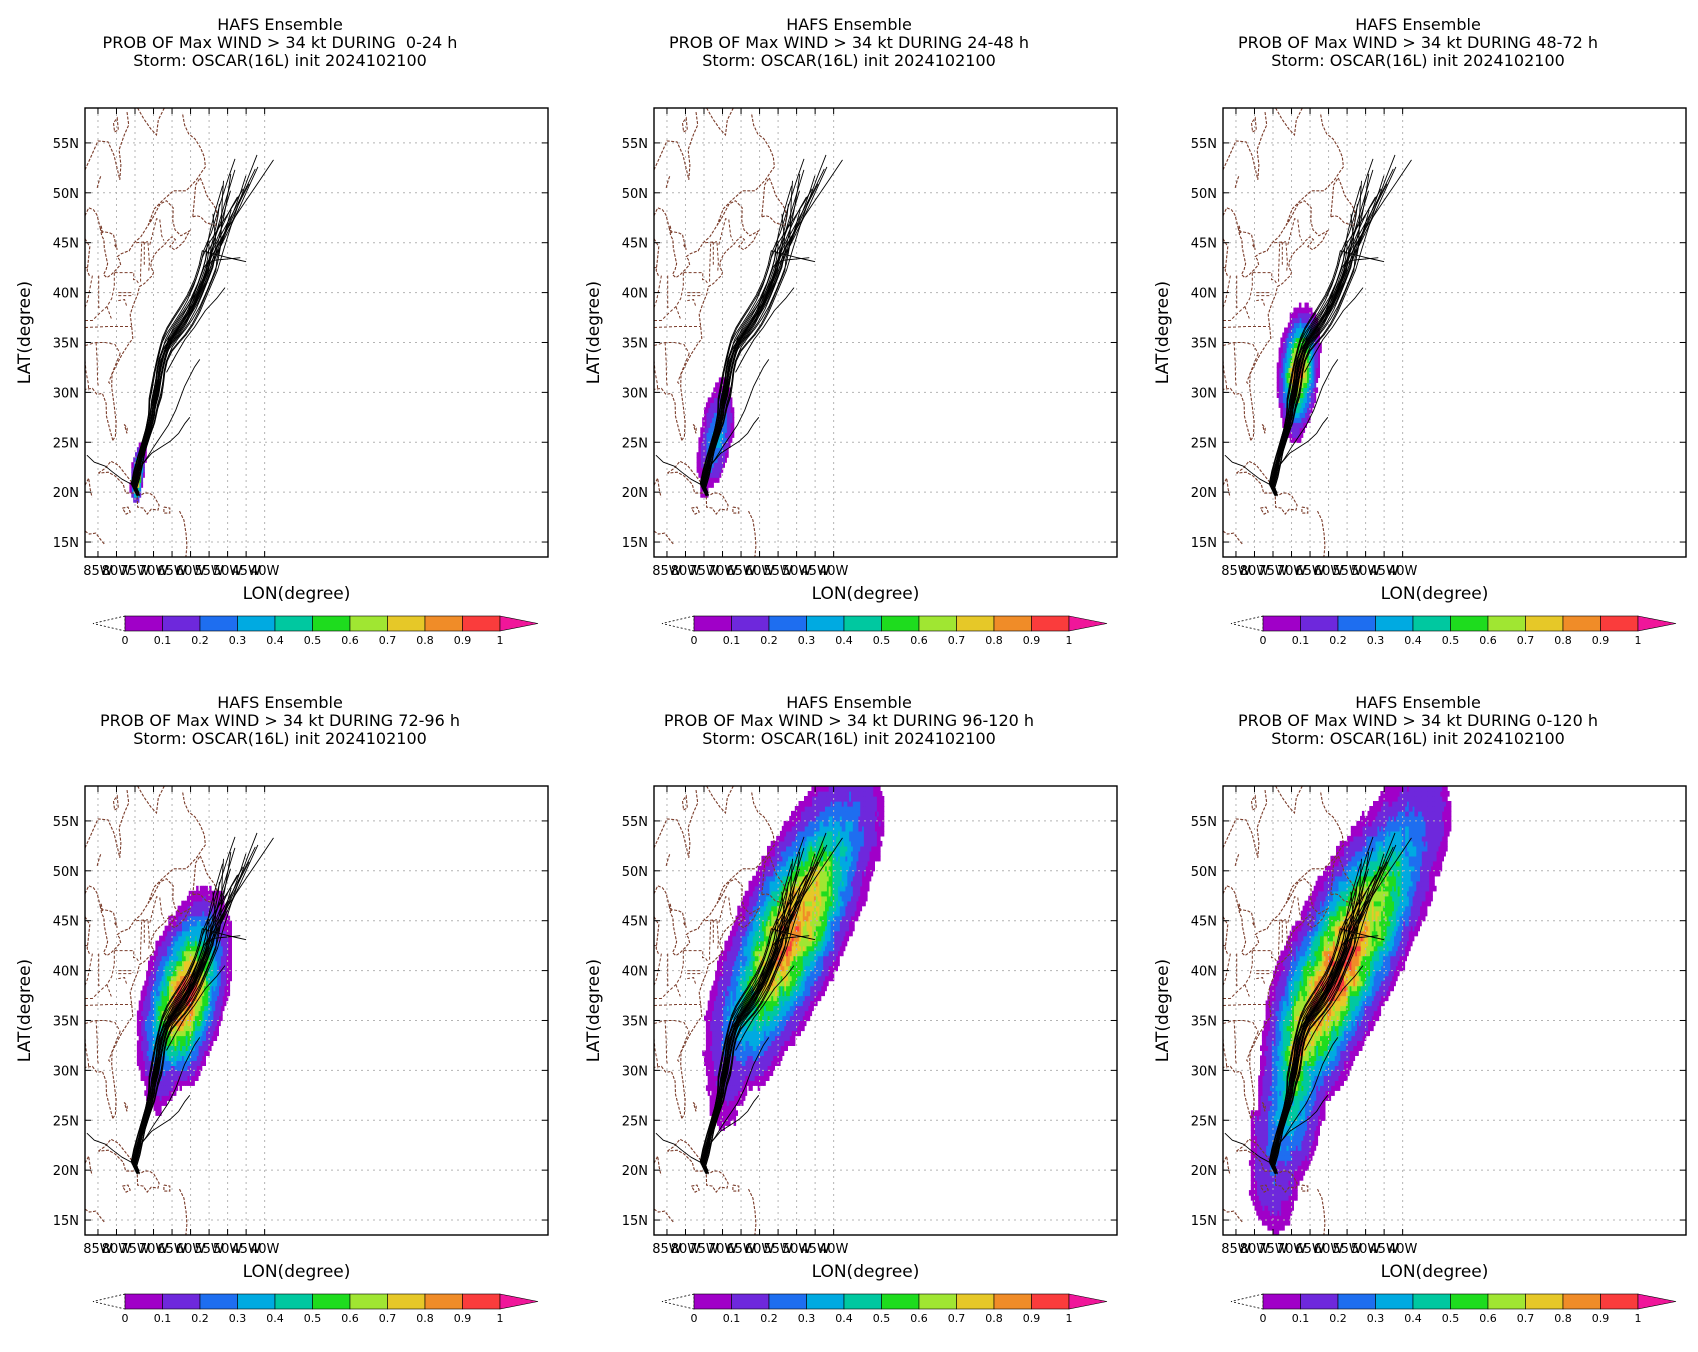 The image size is (1698, 1352). Describe the element at coordinates (760, 1249) in the screenshot. I see `lon-tick-label: 60W` at that location.